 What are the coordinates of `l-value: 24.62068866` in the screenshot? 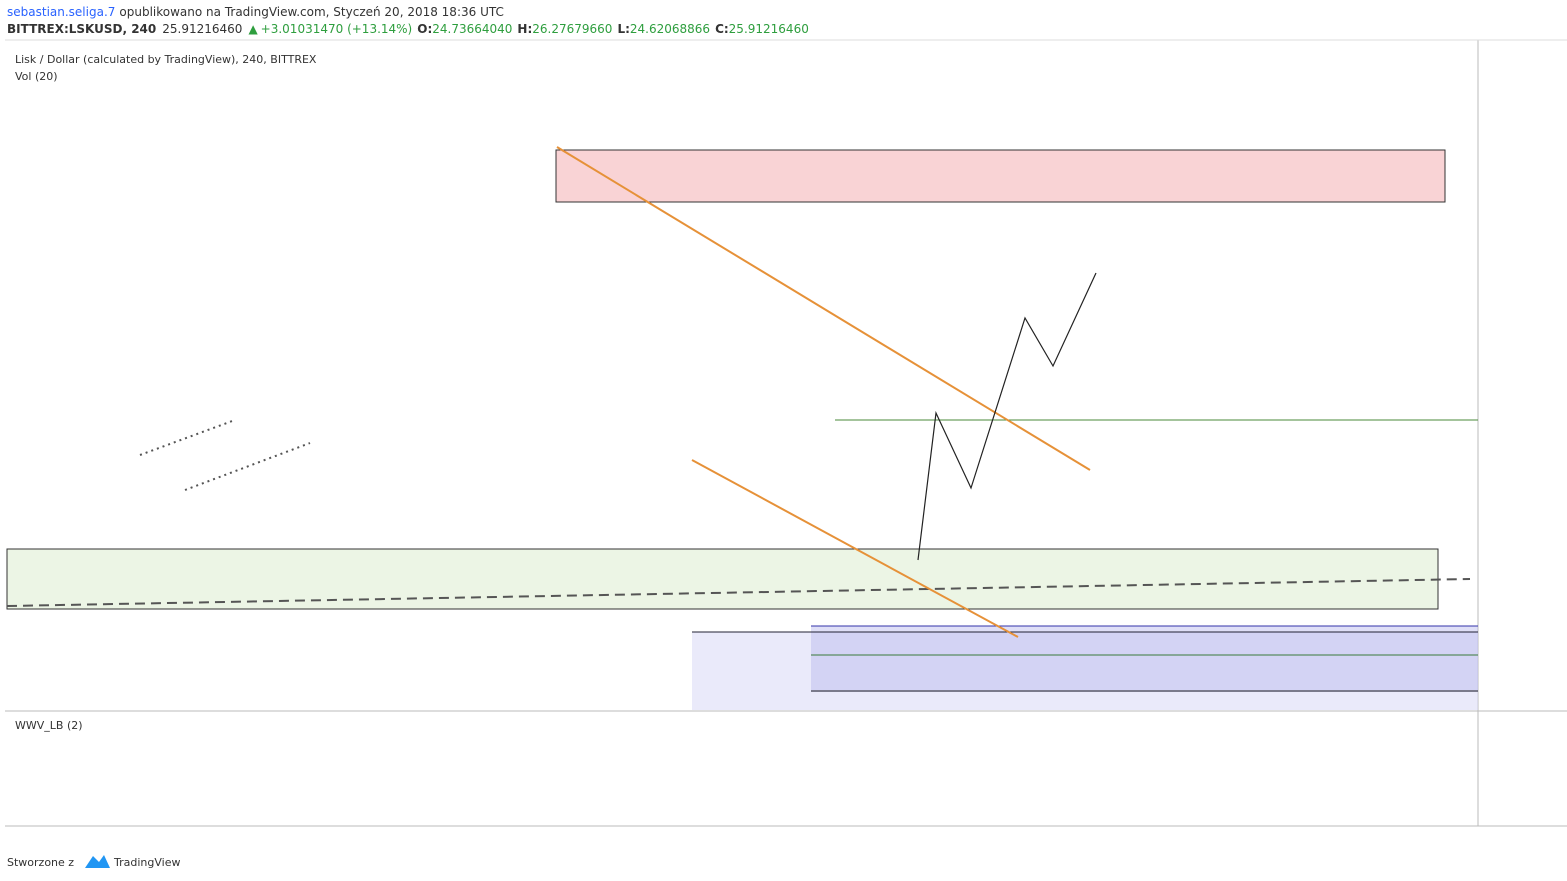 It's located at (670, 29).